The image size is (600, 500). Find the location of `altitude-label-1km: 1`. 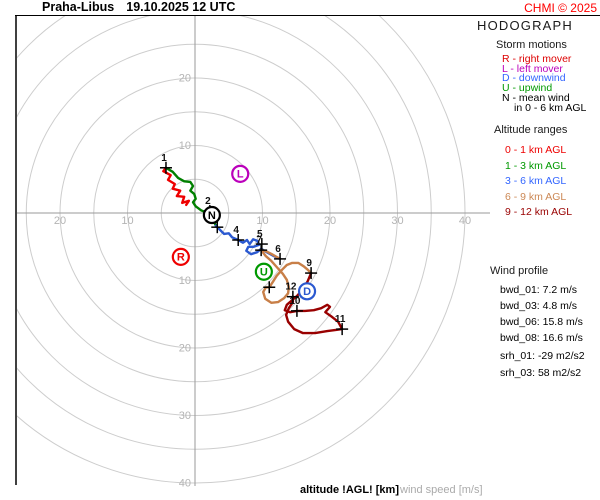

altitude-label-1km: 1 is located at coordinates (164, 158).